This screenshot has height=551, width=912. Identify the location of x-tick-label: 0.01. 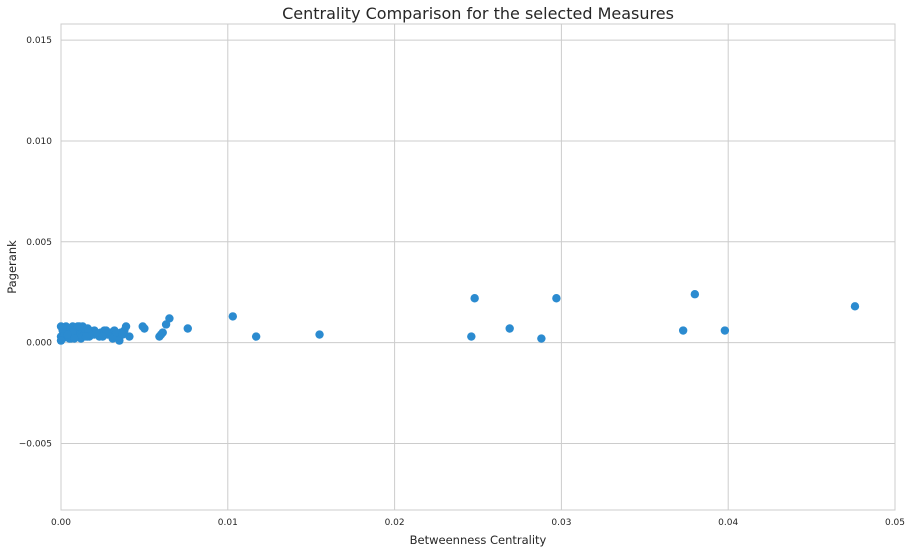
(228, 523).